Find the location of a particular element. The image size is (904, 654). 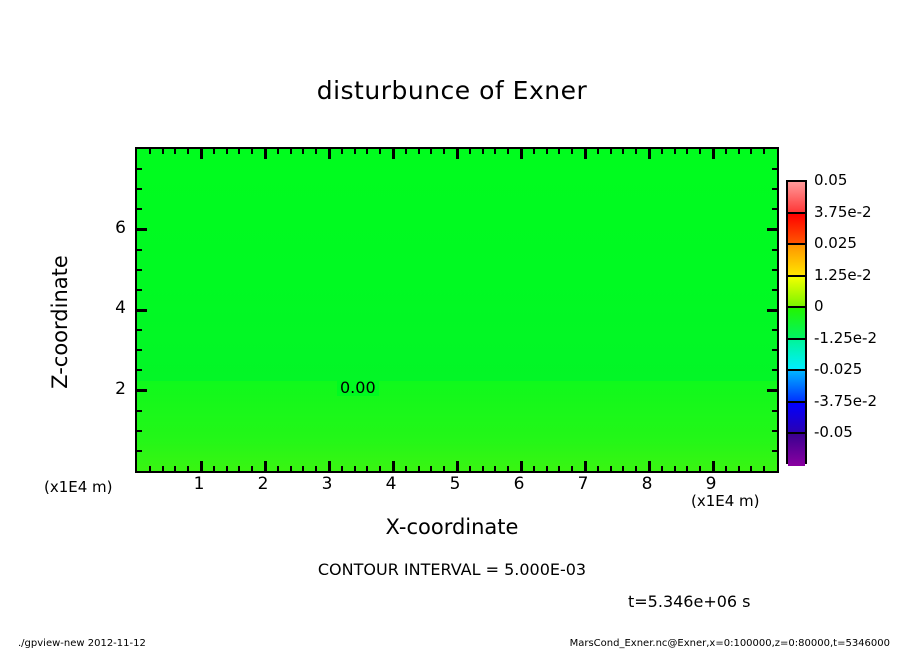

x-tick-label: 9 is located at coordinates (711, 484).